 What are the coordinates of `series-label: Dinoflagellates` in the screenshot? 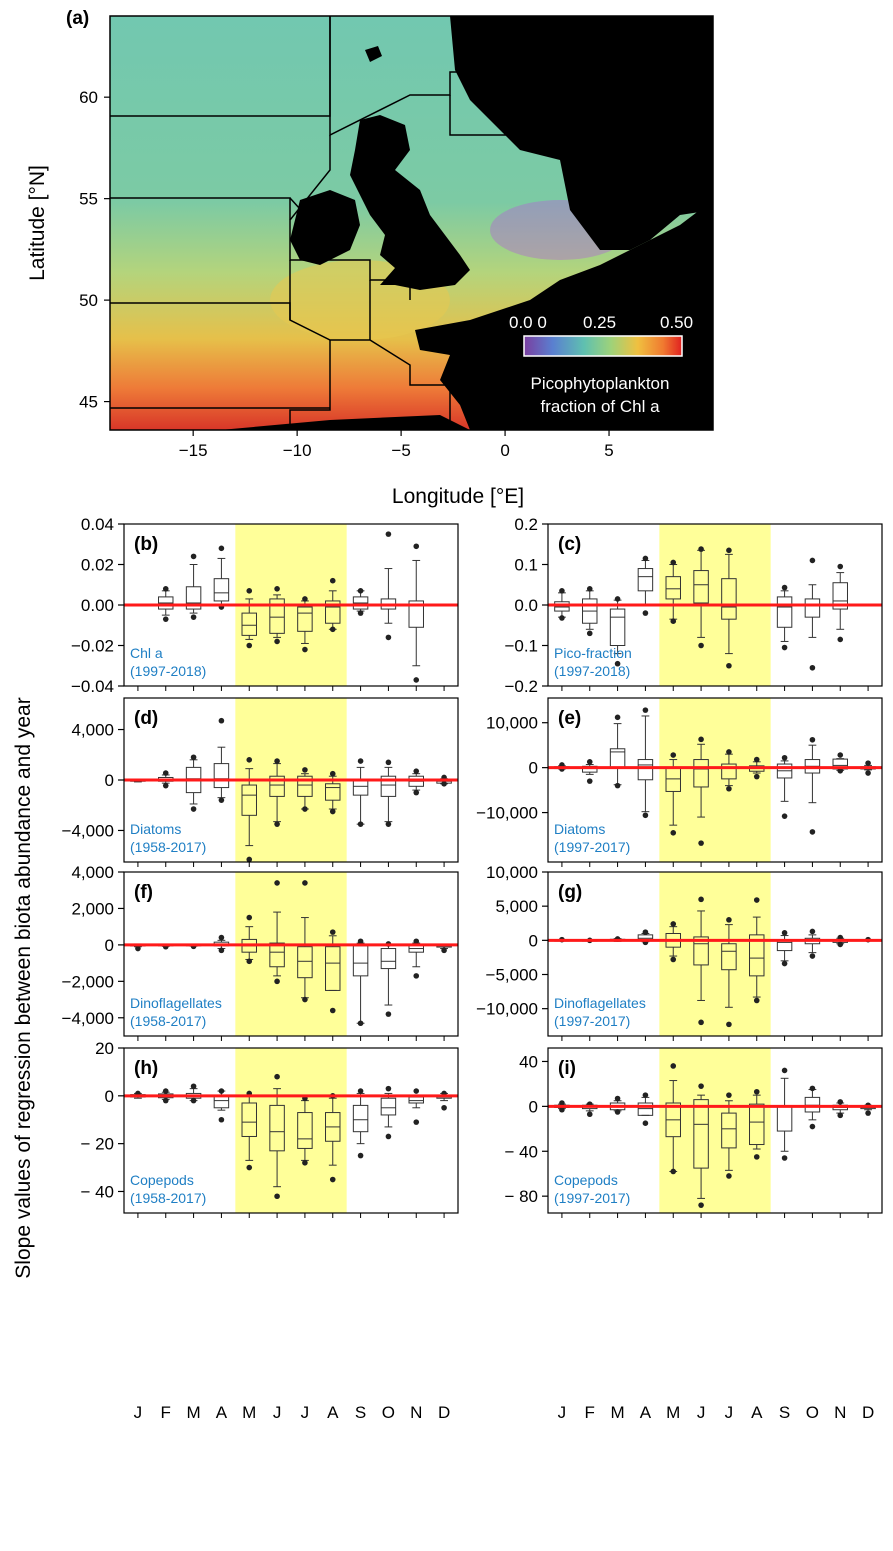 It's located at (176, 1003).